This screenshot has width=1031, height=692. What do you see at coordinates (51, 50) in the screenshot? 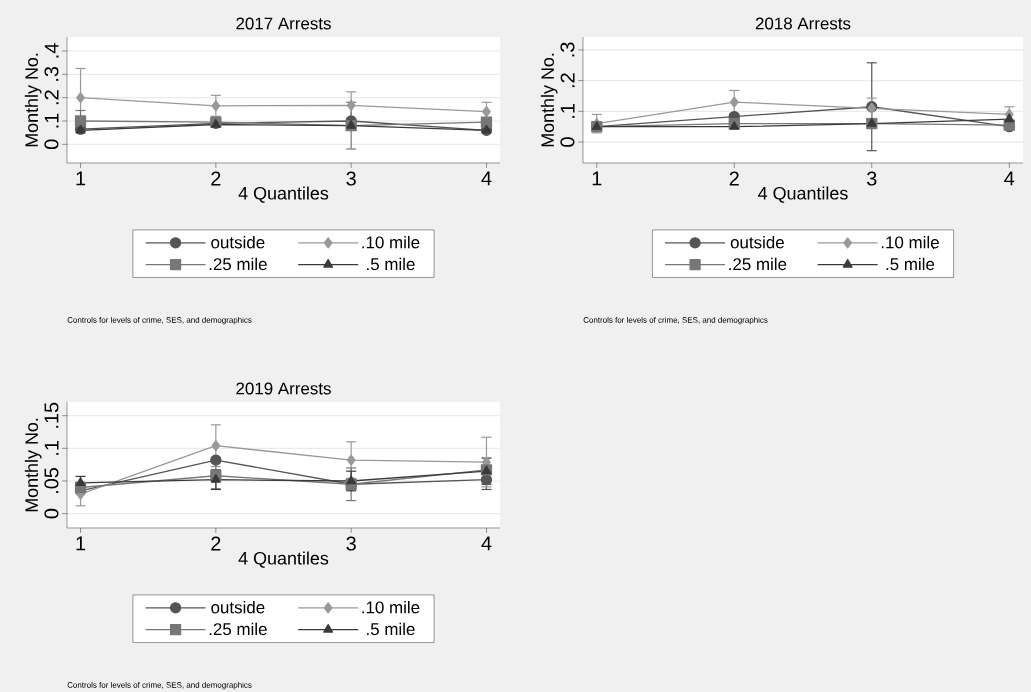
I see `y-tick-label: .4` at bounding box center [51, 50].